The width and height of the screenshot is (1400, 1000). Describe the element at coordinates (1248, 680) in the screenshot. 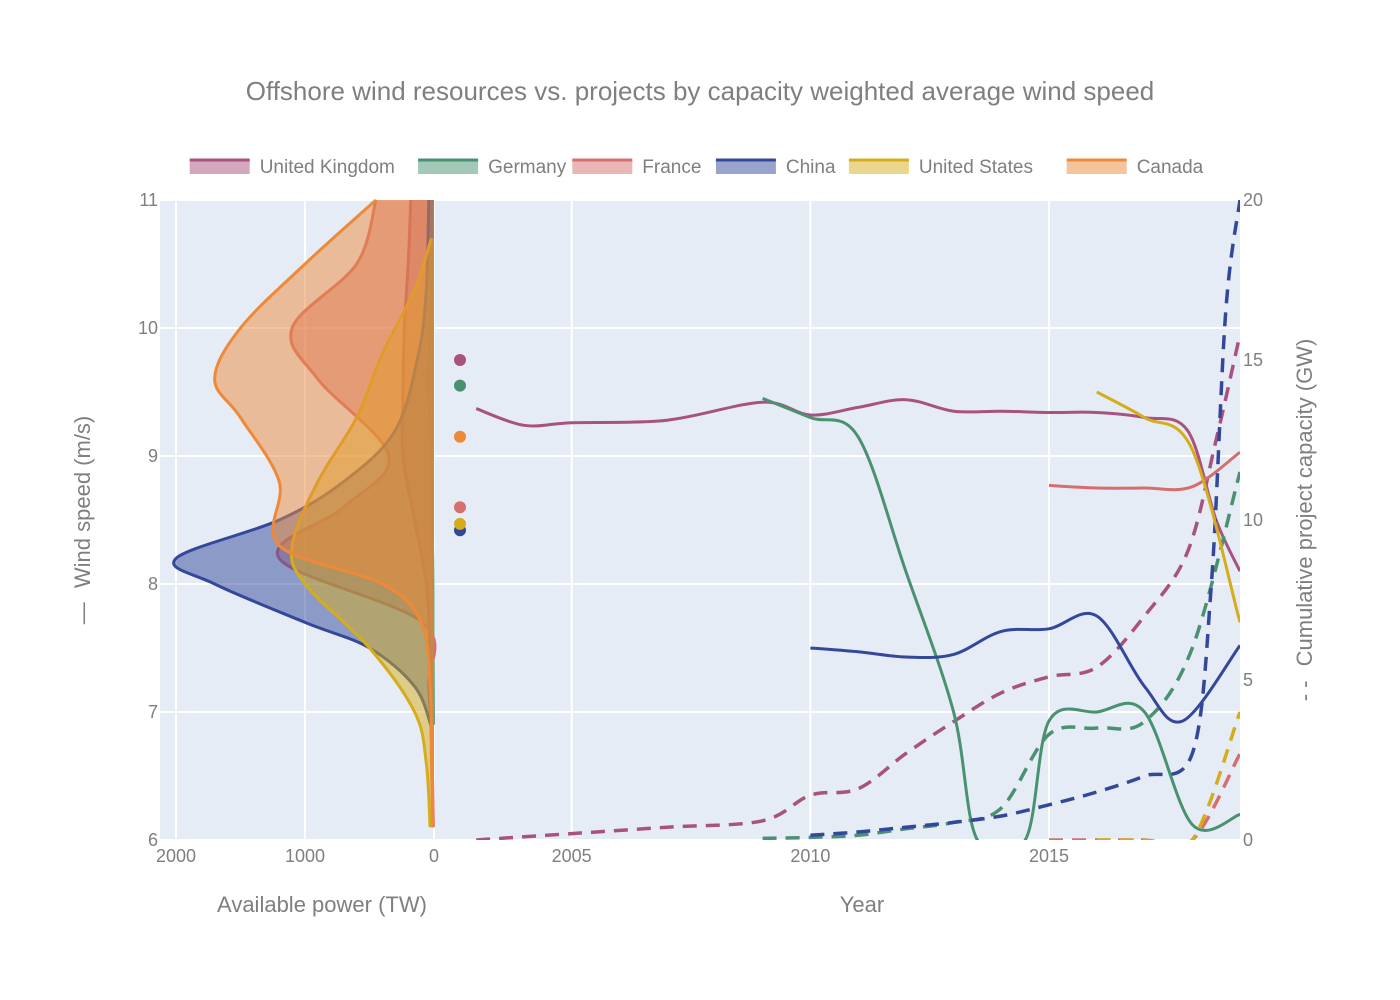

I see `right-y-tick-label: 5` at that location.